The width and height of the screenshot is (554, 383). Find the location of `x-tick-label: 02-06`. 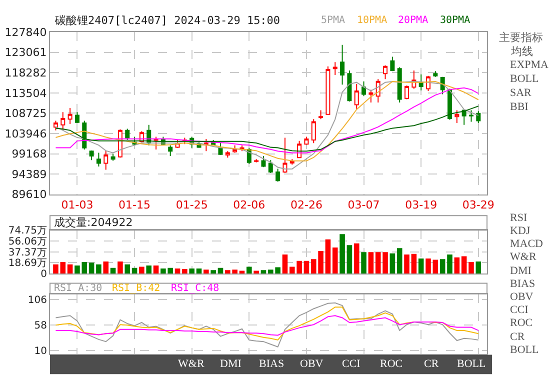

x-tick-label: 02-06 is located at coordinates (249, 205).